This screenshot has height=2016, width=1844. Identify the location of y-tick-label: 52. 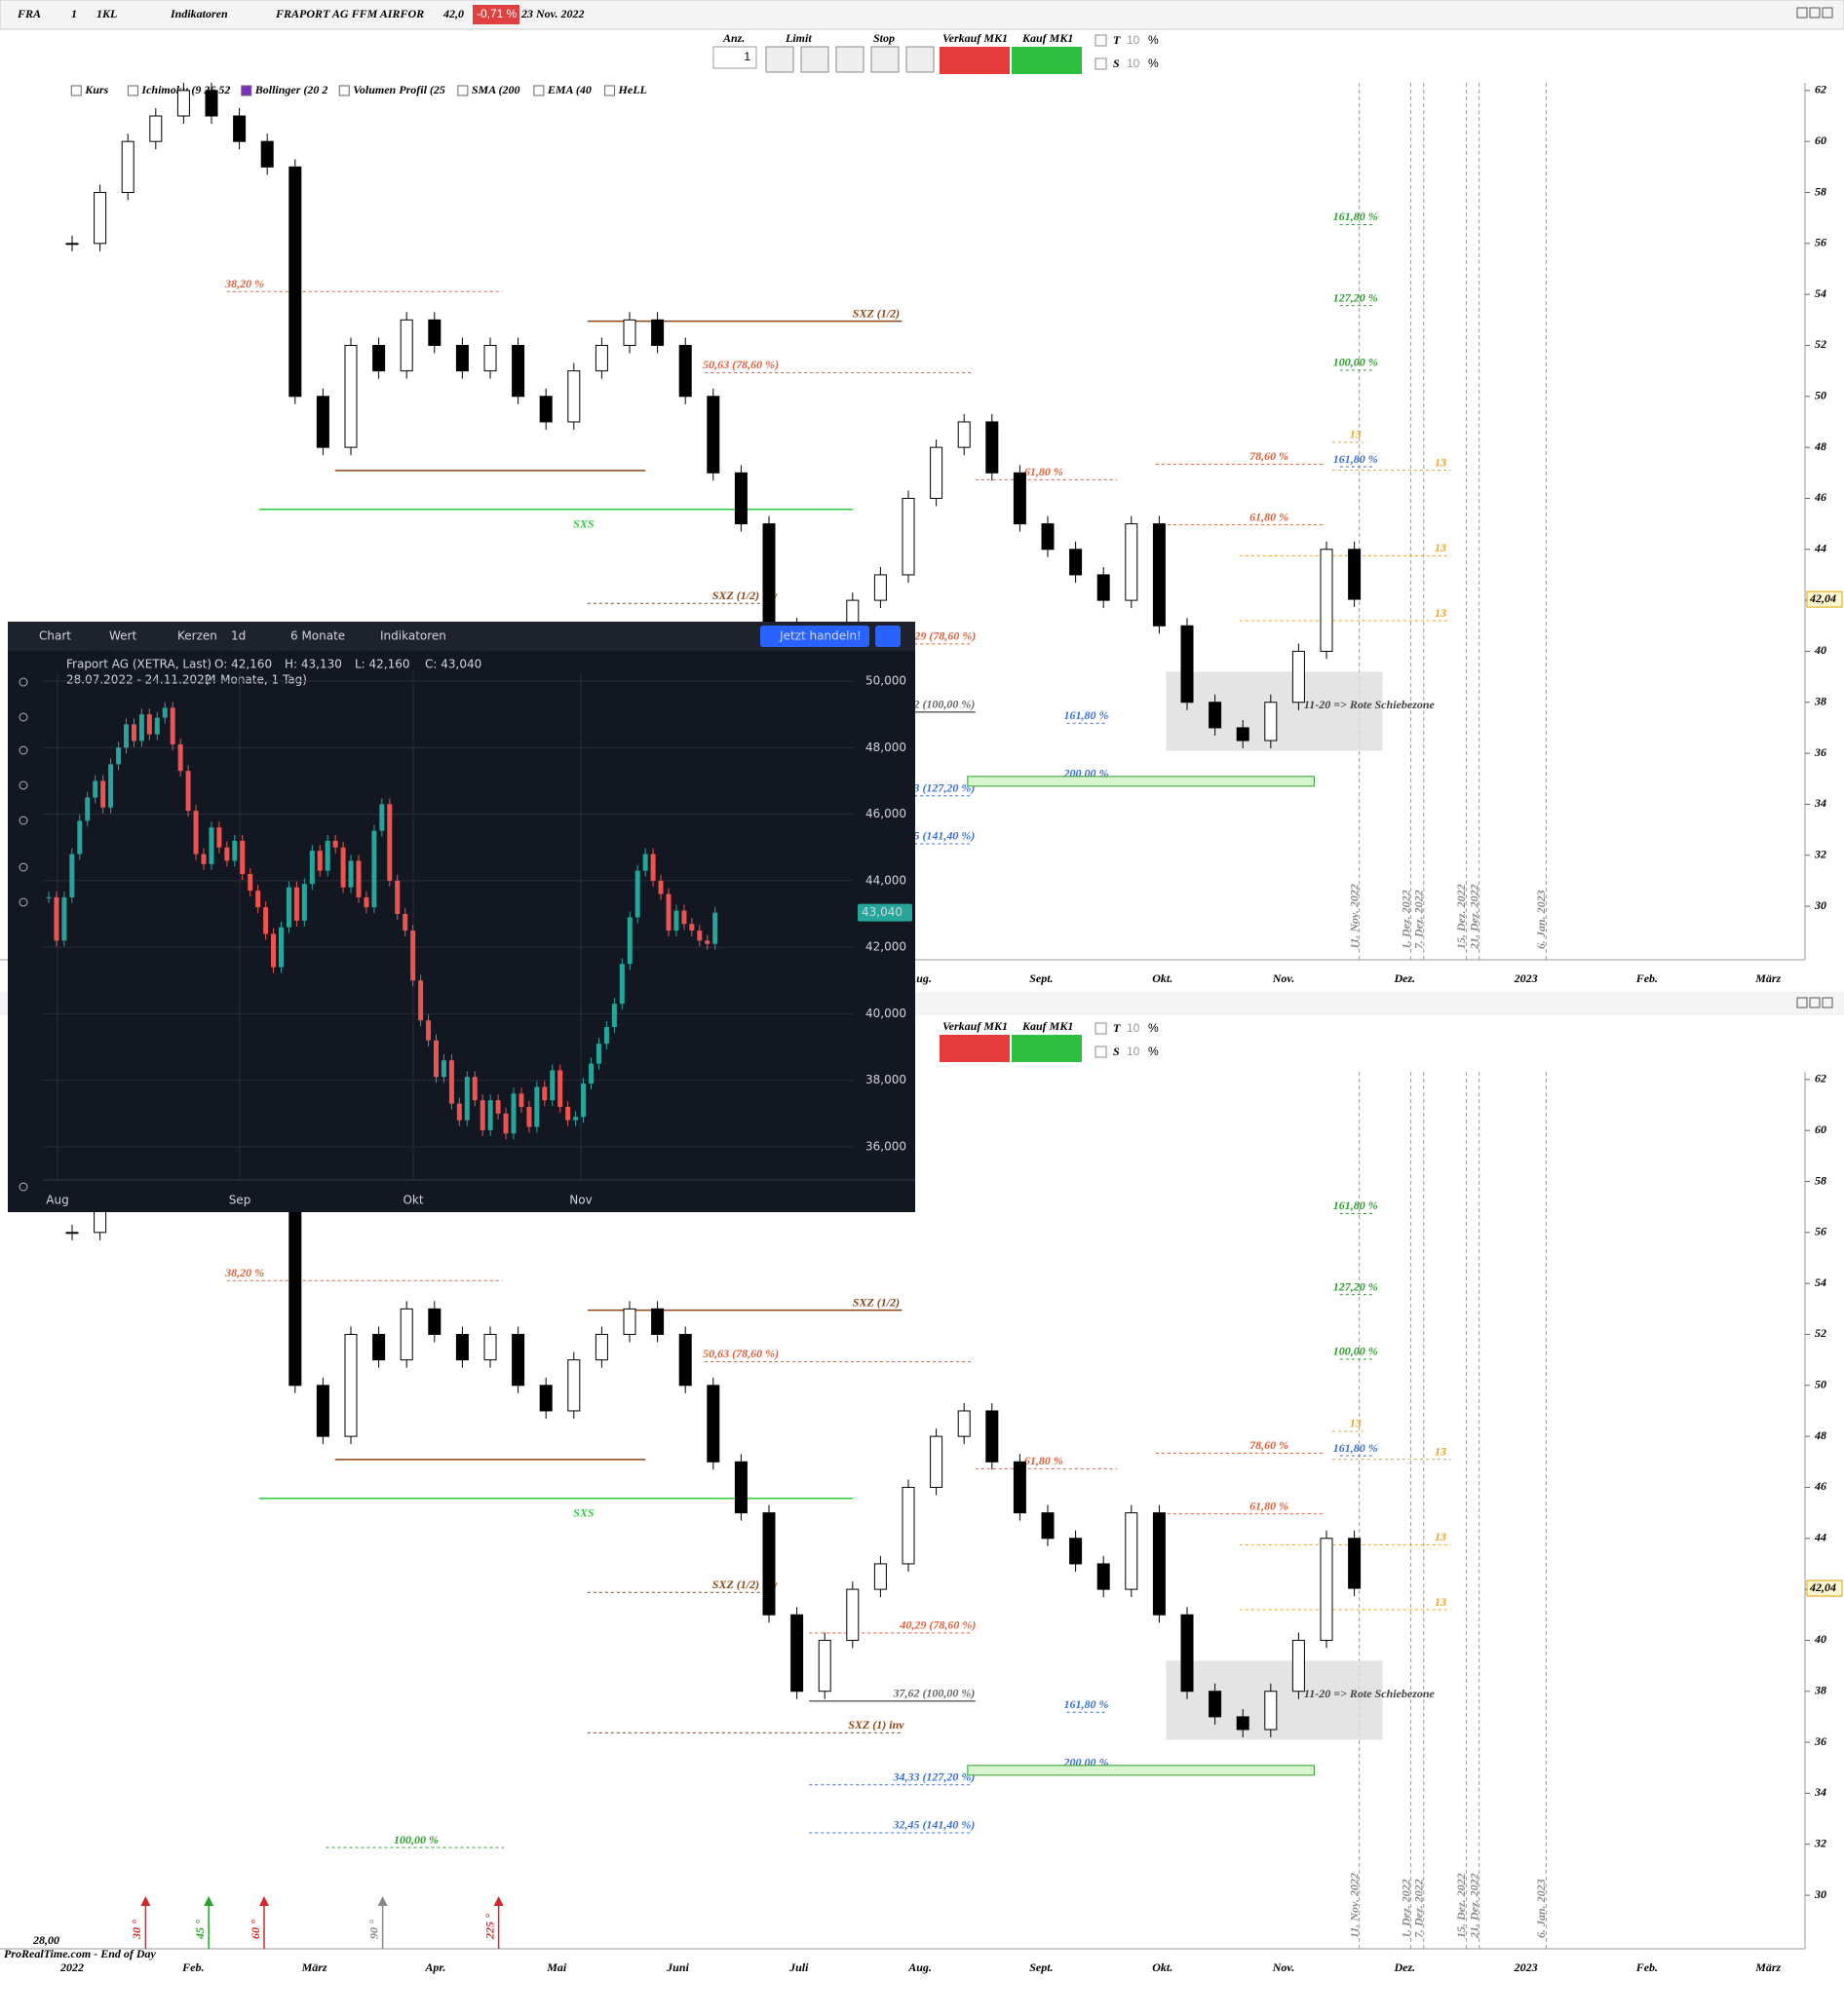
(1820, 1333).